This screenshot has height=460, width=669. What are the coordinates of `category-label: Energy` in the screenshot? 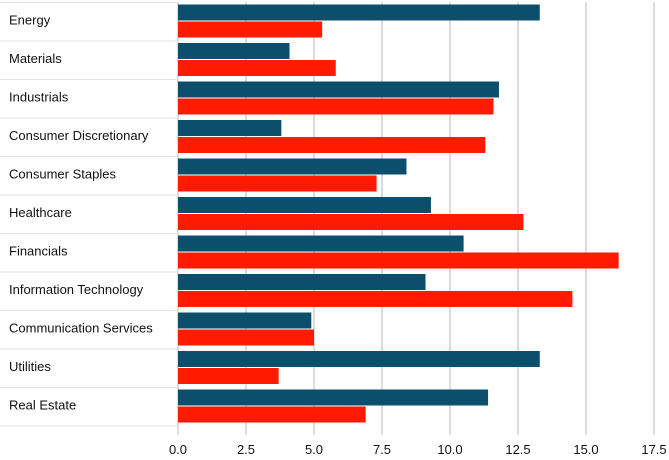 It's located at (30, 20).